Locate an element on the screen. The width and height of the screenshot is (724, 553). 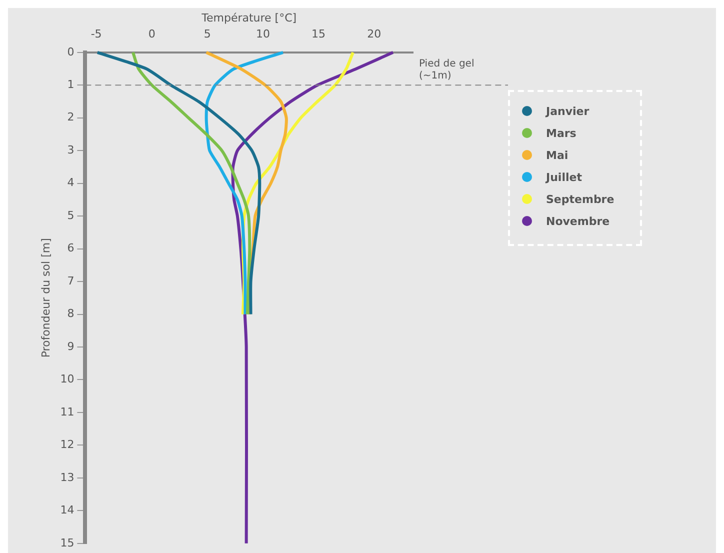
legend-label: Mai is located at coordinates (557, 155).